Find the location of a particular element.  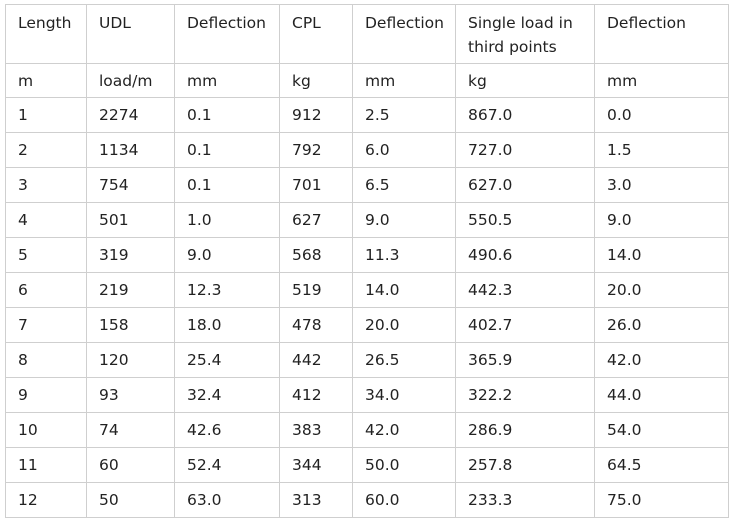

table-cell: 257.8 is located at coordinates (525, 465).